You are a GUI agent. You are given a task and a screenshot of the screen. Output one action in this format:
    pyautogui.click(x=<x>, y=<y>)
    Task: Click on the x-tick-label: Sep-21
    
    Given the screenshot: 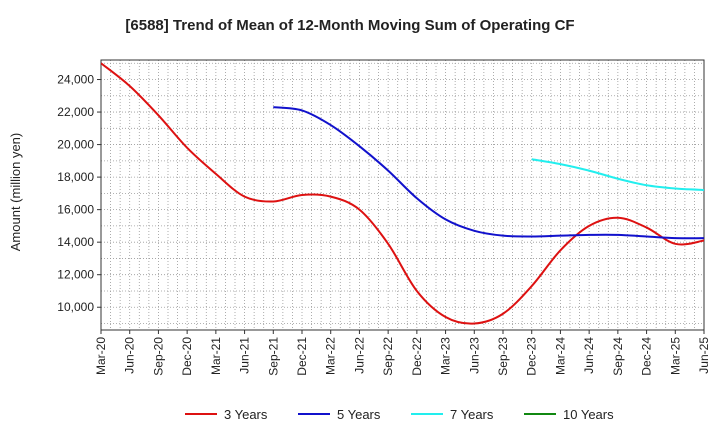 What is the action you would take?
    pyautogui.click(x=273, y=356)
    